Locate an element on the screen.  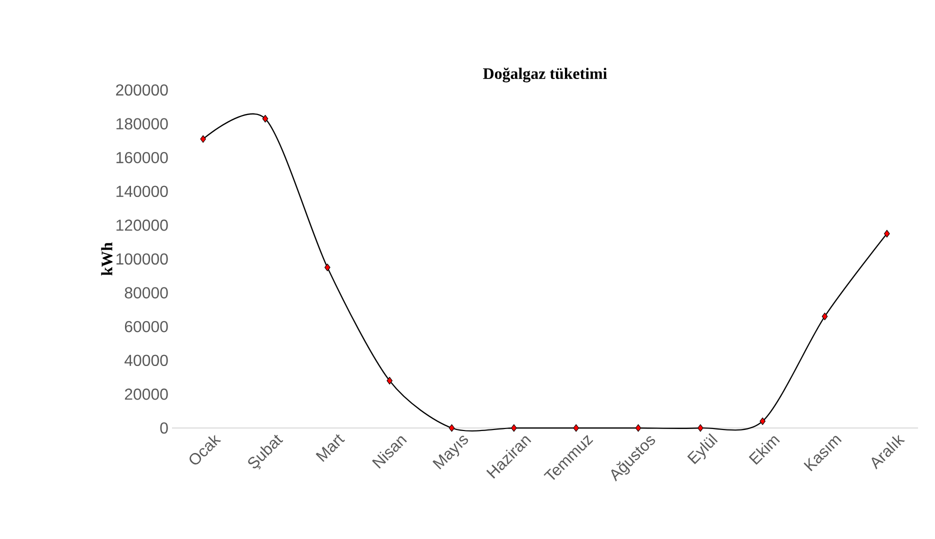
y-tick-label: 180000 is located at coordinates (142, 124).